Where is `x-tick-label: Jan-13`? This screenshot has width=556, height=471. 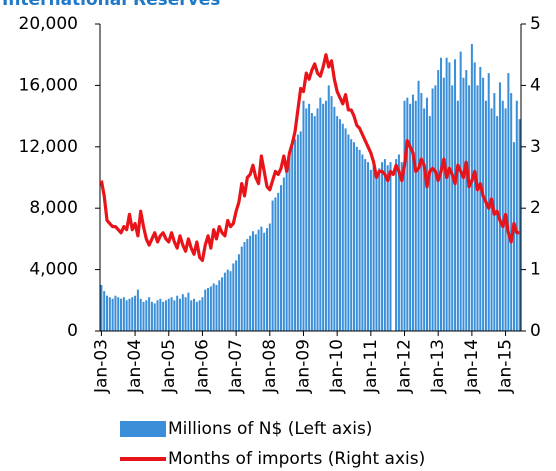
x-tick-label: Jan-13 is located at coordinates (438, 366).